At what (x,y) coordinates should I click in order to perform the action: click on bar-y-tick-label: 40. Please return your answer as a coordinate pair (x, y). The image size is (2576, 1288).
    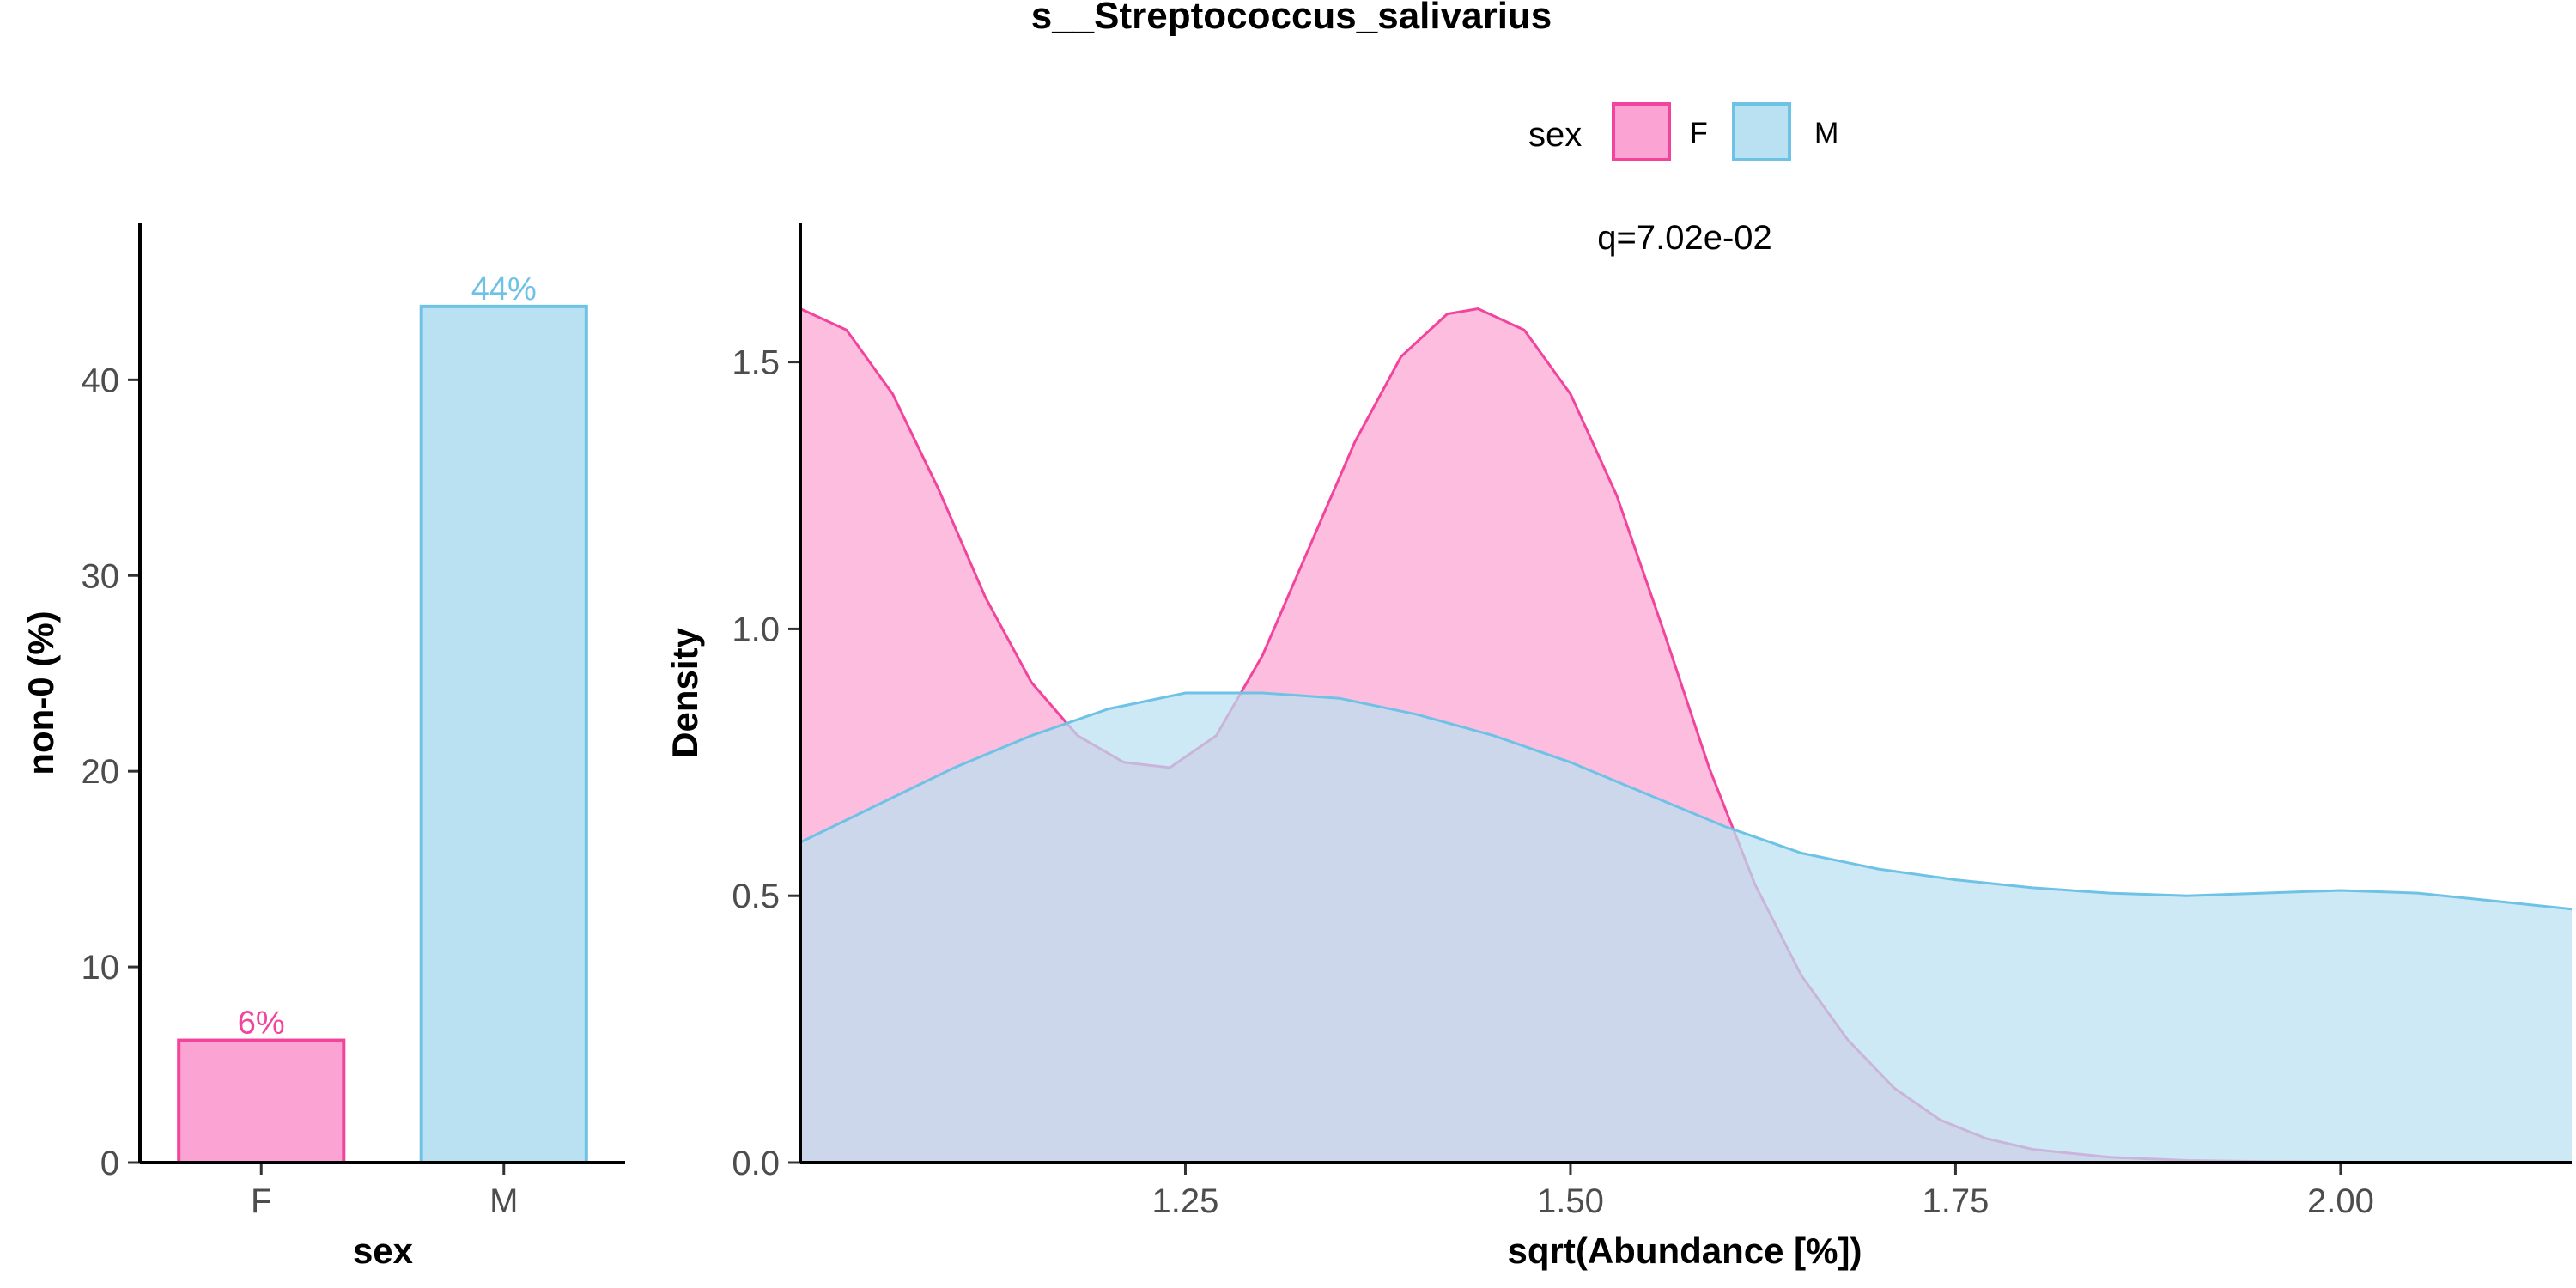
    Looking at the image, I should click on (101, 380).